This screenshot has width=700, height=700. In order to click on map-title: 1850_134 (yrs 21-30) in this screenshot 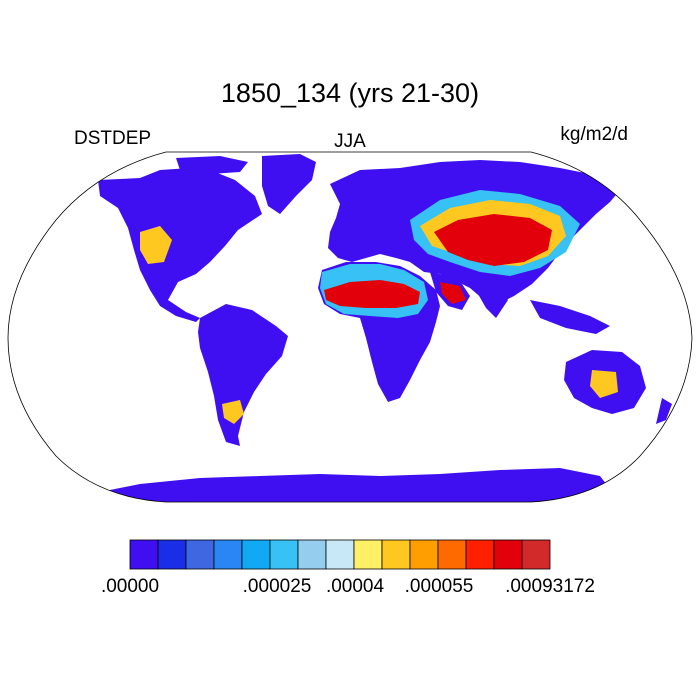, I will do `click(350, 93)`.